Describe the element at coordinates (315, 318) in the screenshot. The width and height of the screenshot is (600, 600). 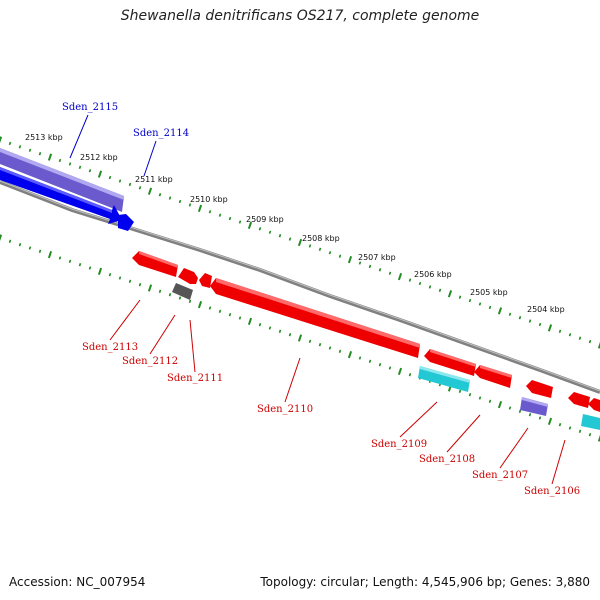
I see `gene-sden-2110-arrow` at that location.